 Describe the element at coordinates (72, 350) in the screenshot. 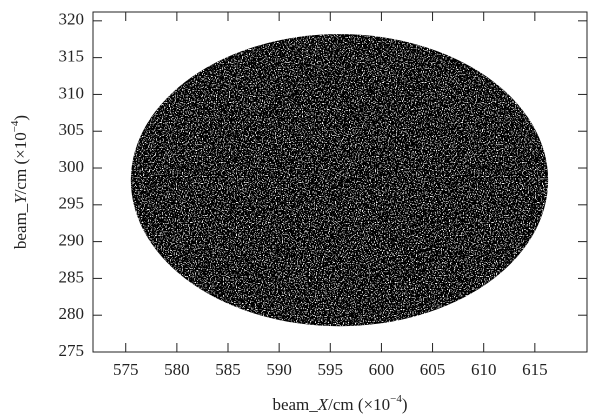

I see `y-tick-label: 275` at that location.